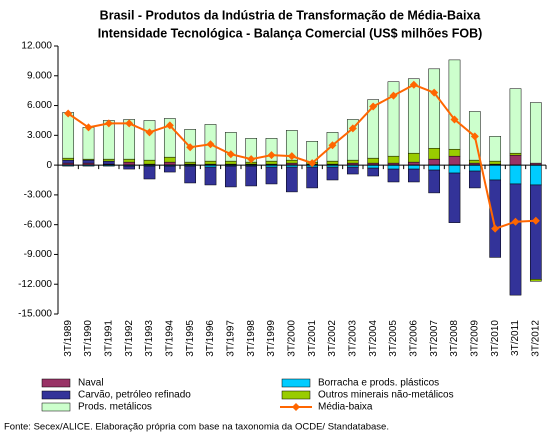  I want to click on y-tick-label: -12.000, so click(35, 284).